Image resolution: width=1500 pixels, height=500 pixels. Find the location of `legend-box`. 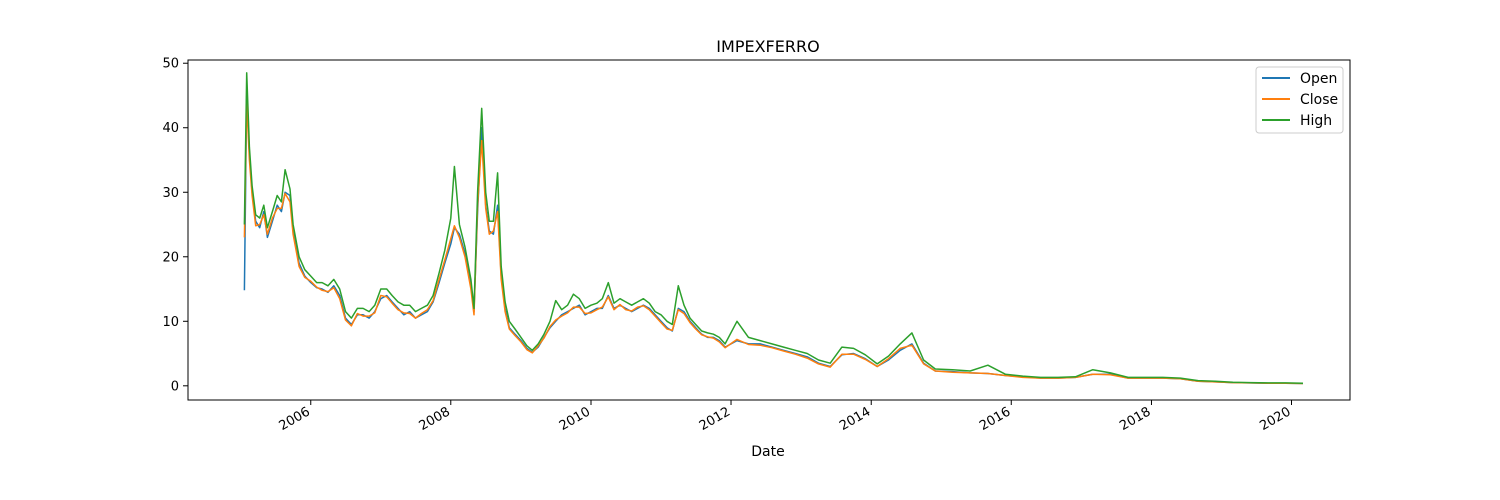

legend-box is located at coordinates (1299, 100).